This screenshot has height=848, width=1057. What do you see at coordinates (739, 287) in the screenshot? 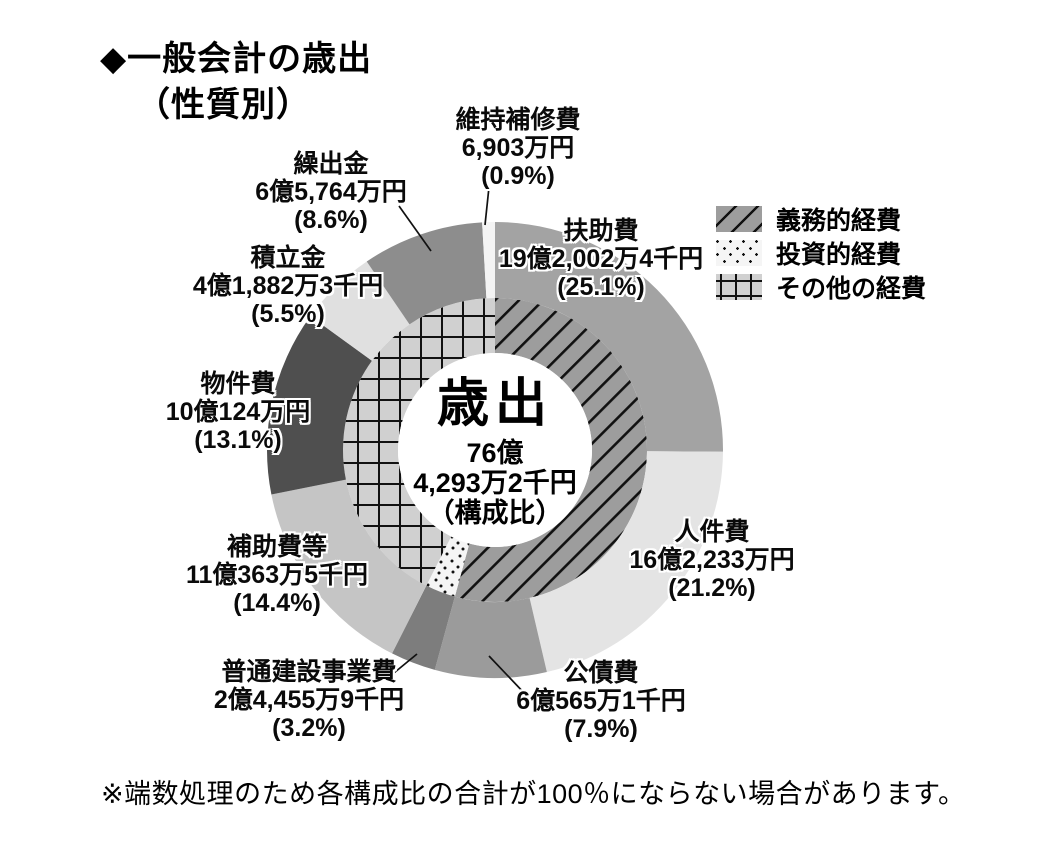
I see `grid-pattern-icon` at bounding box center [739, 287].